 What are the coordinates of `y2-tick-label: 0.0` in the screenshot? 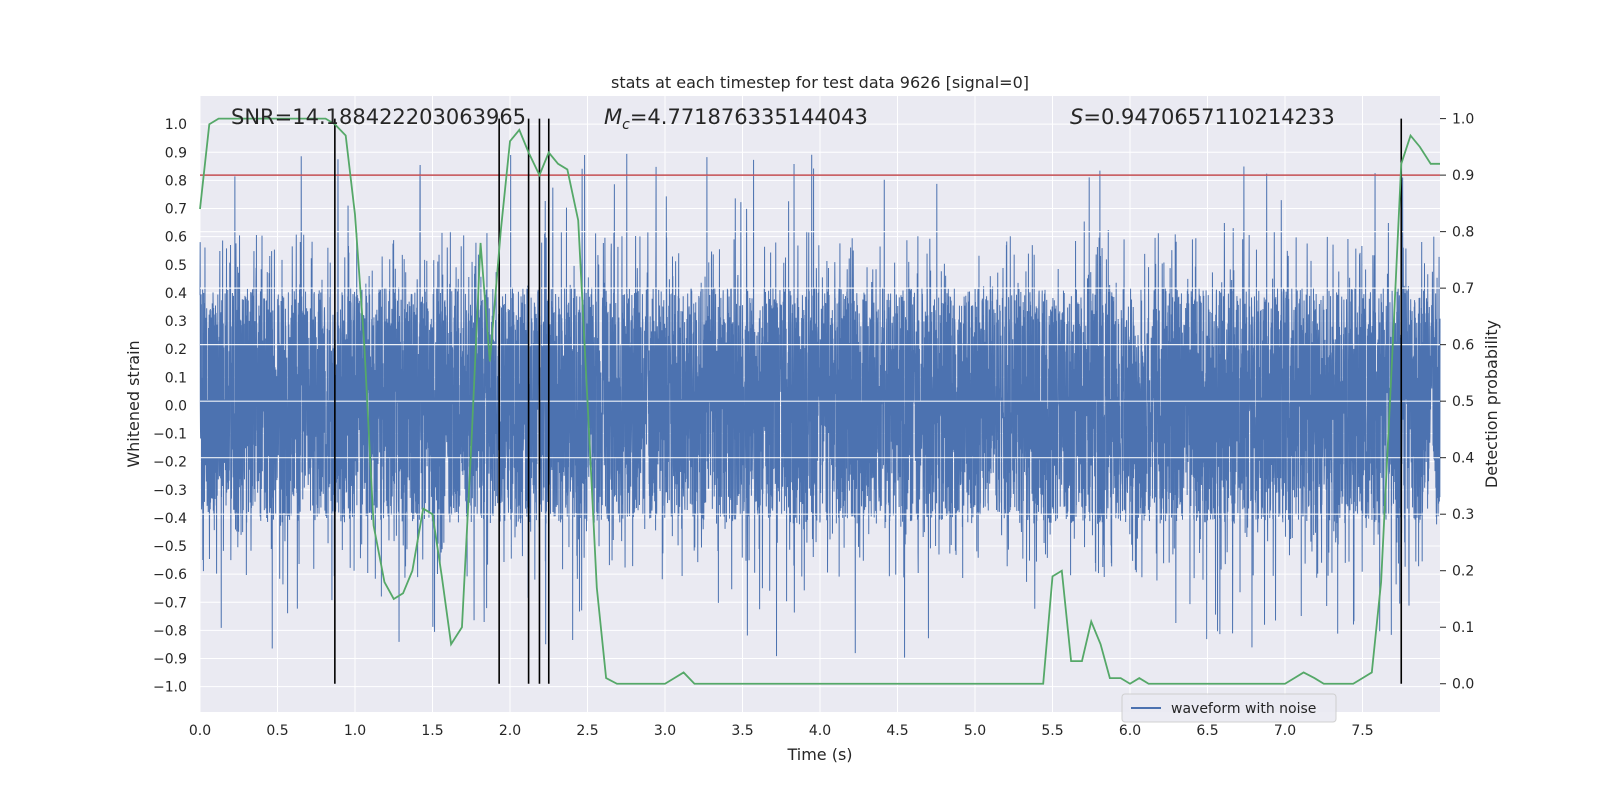 It's located at (1463, 685).